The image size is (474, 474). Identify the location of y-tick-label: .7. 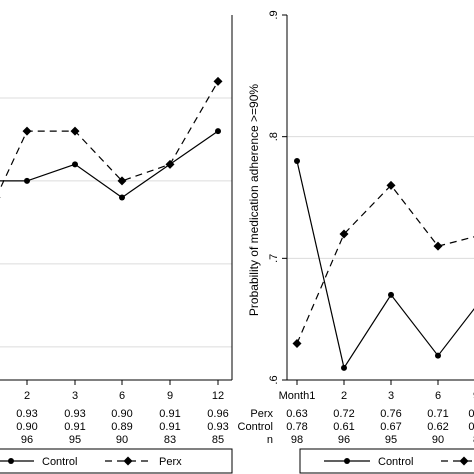
(274, 258).